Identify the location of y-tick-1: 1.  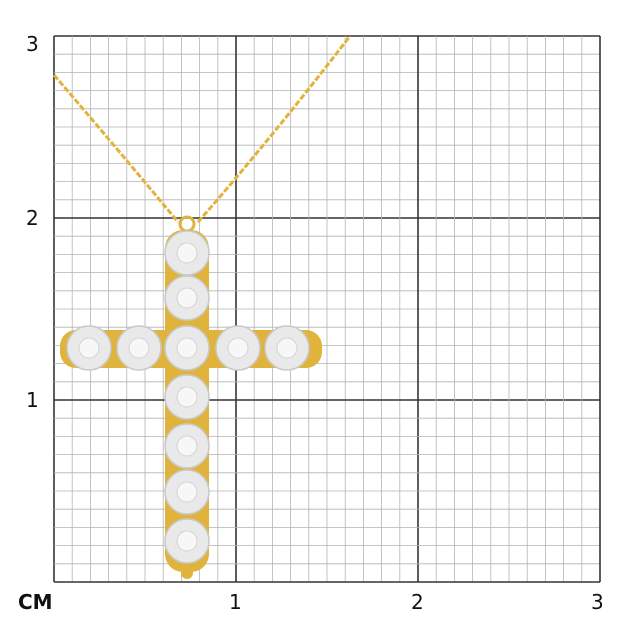
(32, 400).